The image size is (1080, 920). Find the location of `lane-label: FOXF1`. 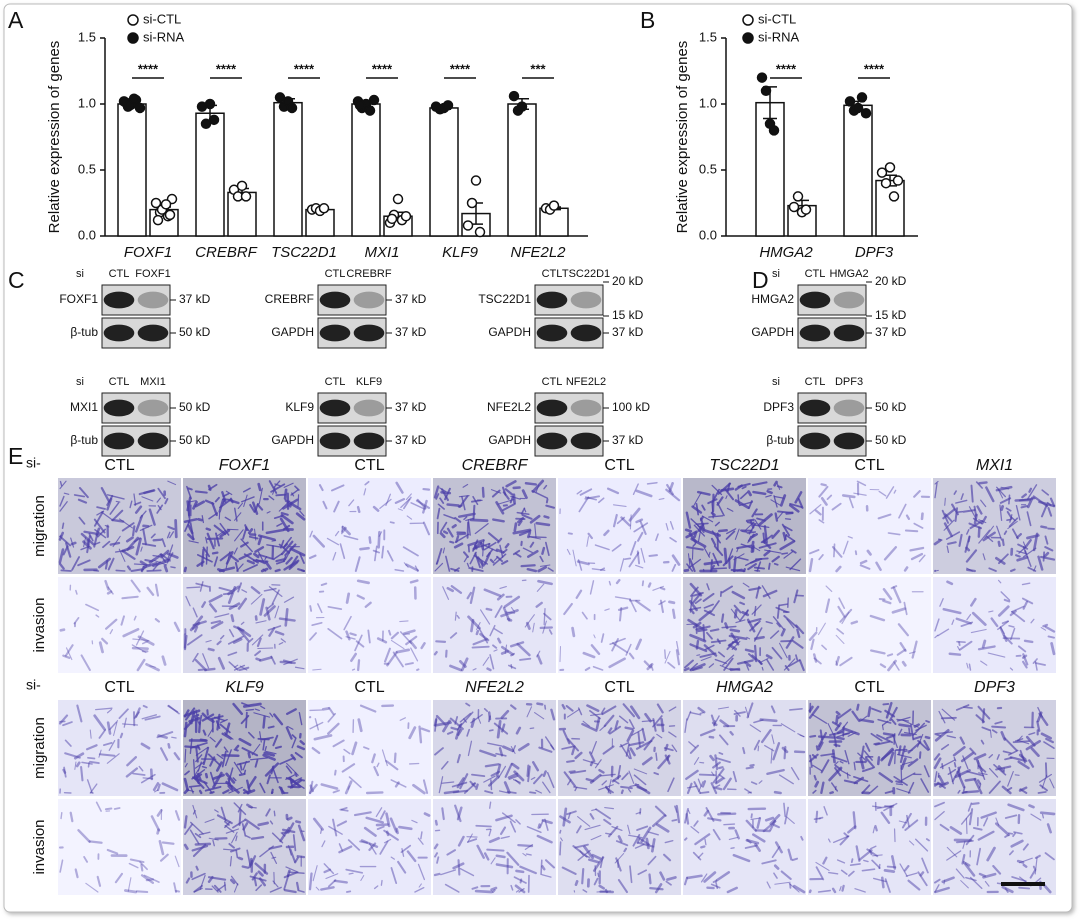

lane-label: FOXF1 is located at coordinates (152, 274).